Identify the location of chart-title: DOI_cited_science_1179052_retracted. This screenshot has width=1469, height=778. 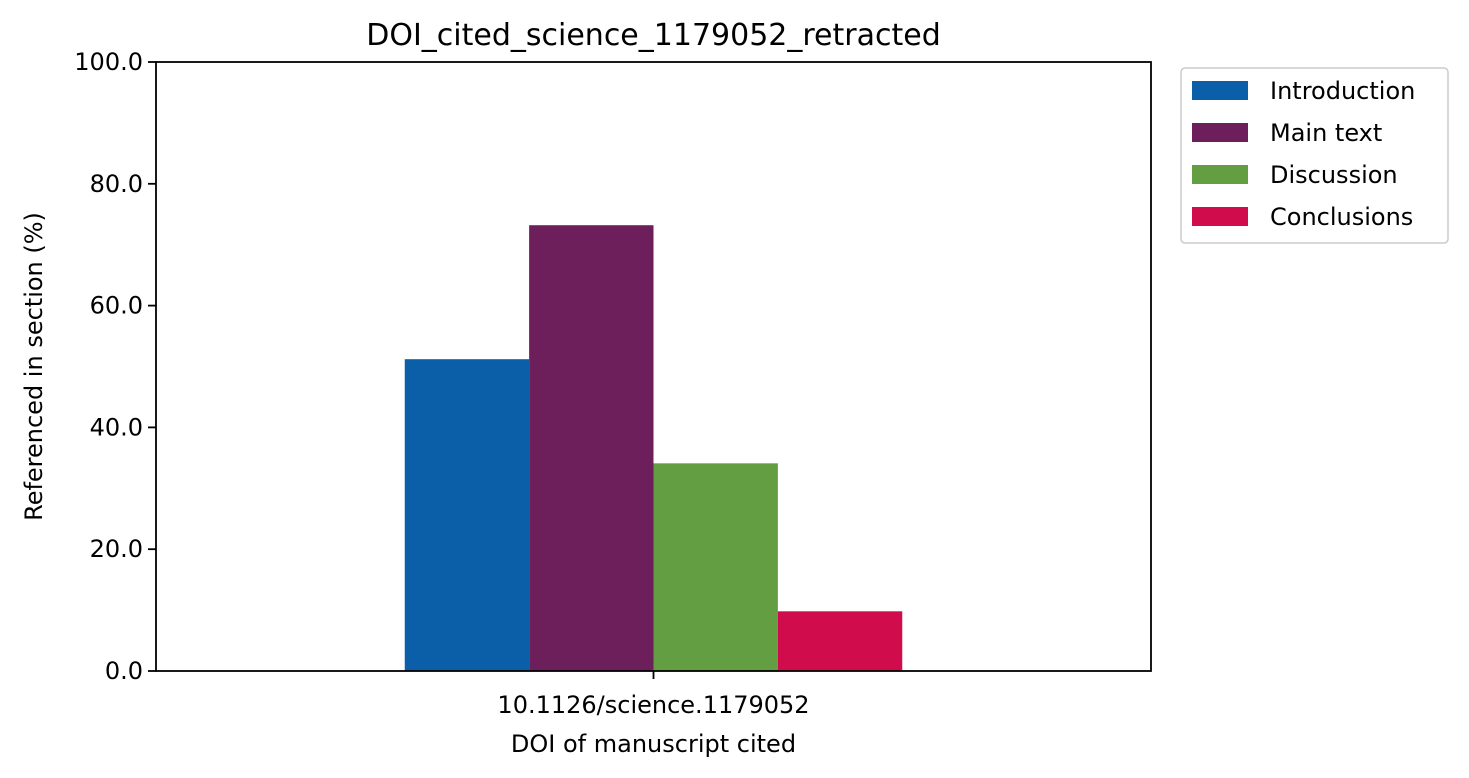
(653, 35).